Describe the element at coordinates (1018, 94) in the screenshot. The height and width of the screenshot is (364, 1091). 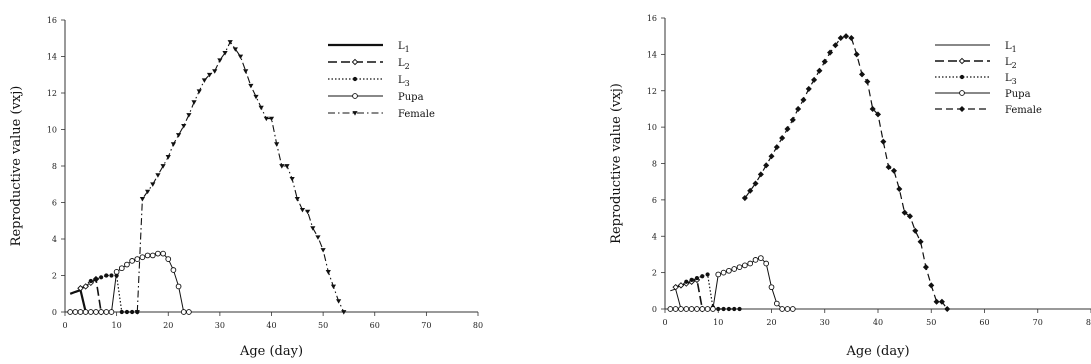
I see `legend-label-pupa: Pupa` at that location.